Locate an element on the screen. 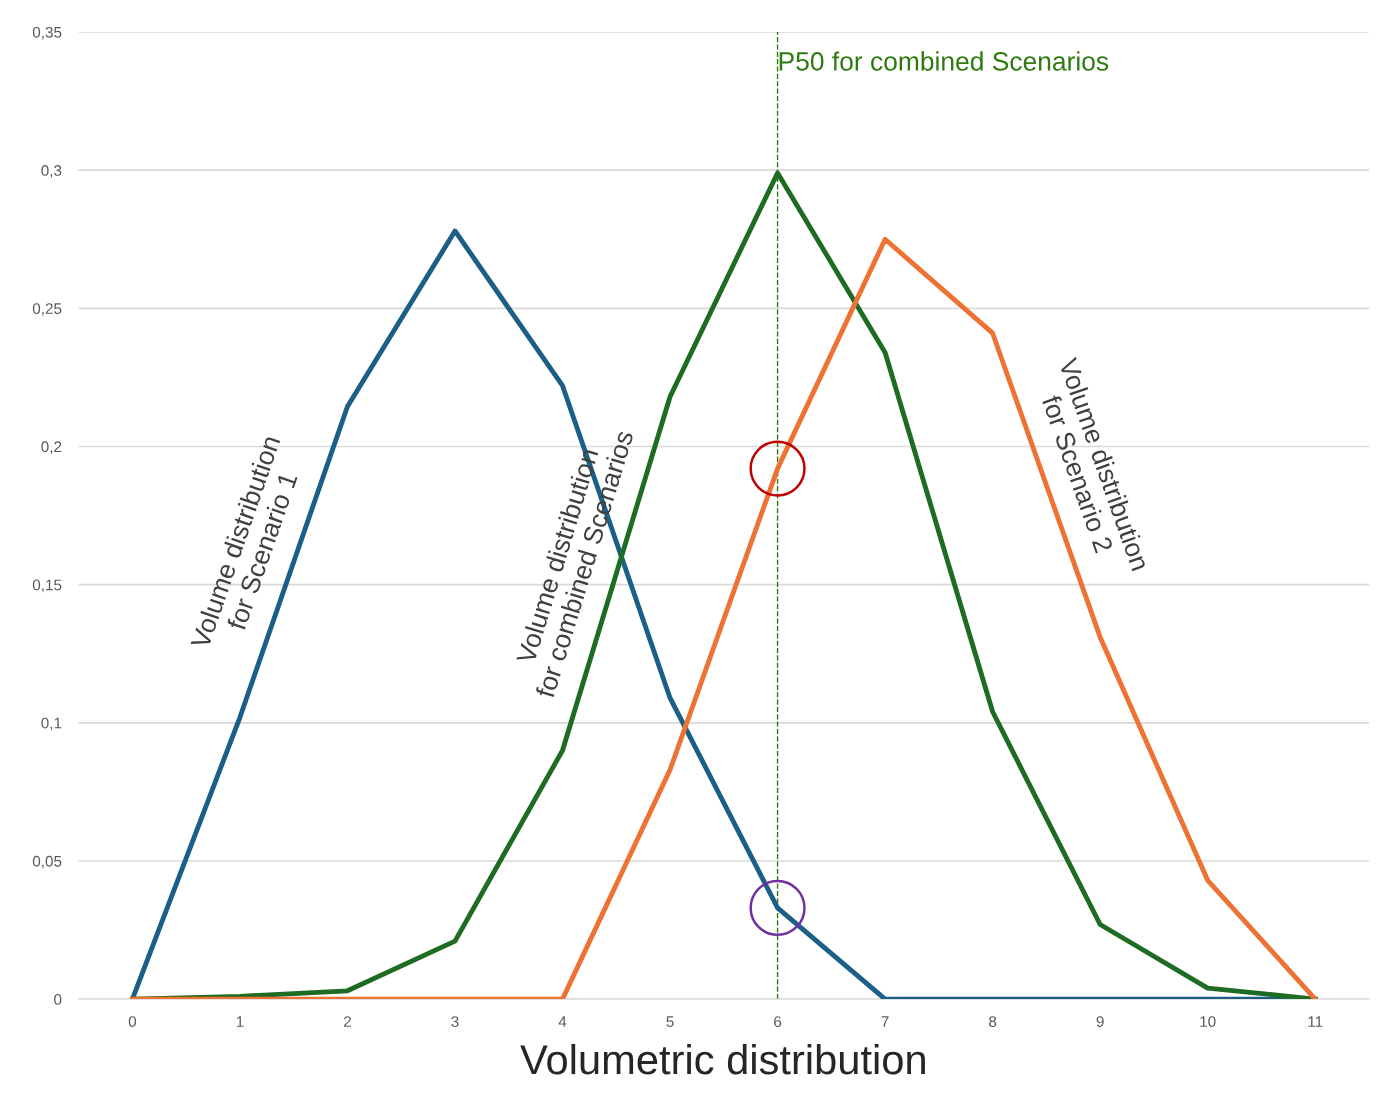 This screenshot has height=1104, width=1380. y-tick-label: 0,05 is located at coordinates (47, 862).